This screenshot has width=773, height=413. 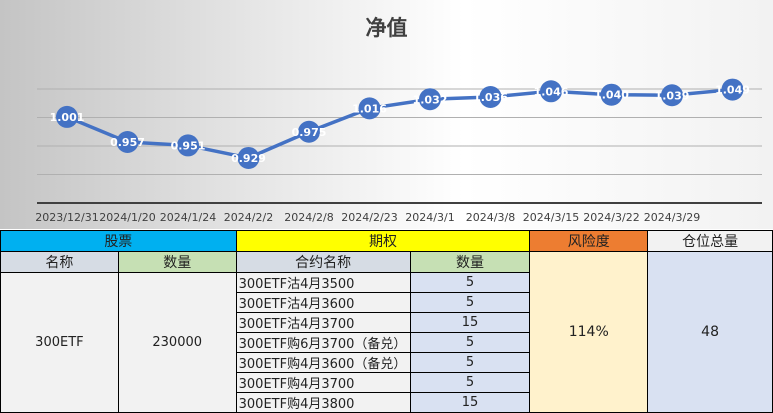 I want to click on data-label: 0.929, so click(x=248, y=158).